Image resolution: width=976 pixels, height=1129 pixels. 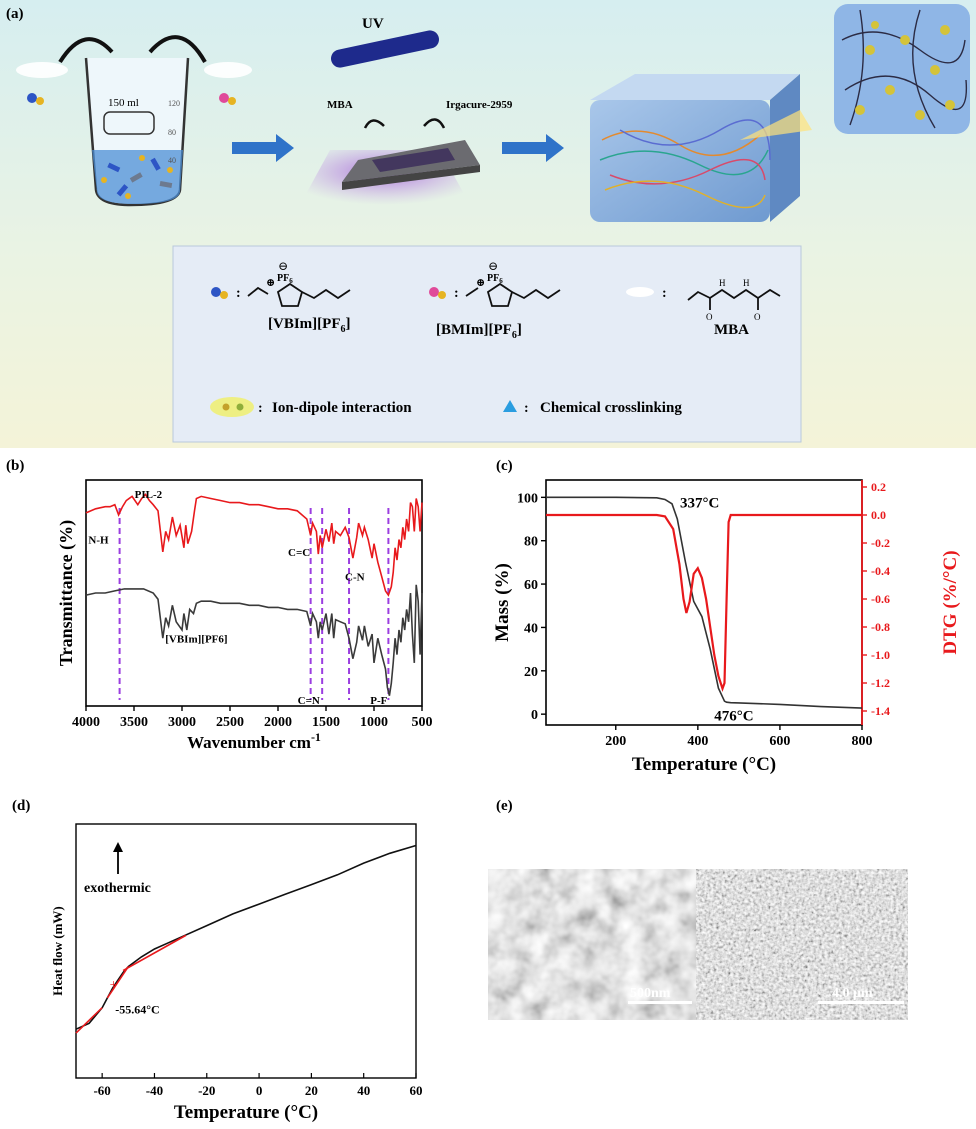 I want to click on y-tick-label: 100, so click(x=527, y=498).